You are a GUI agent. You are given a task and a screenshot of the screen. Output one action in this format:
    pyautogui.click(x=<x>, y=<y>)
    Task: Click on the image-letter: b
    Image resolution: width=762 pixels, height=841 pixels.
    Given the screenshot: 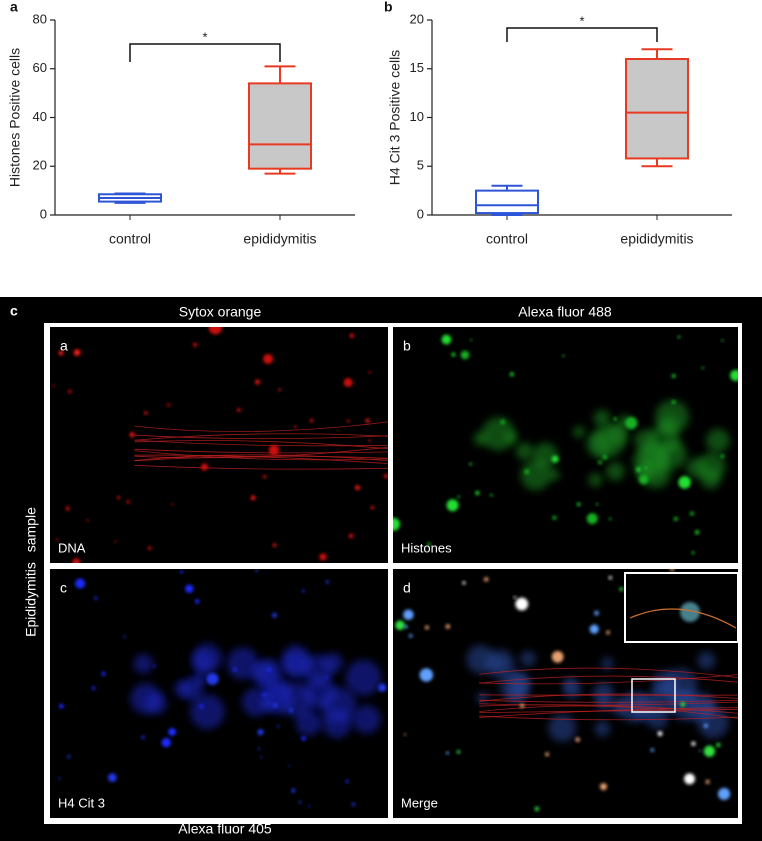 What is the action you would take?
    pyautogui.click(x=407, y=346)
    